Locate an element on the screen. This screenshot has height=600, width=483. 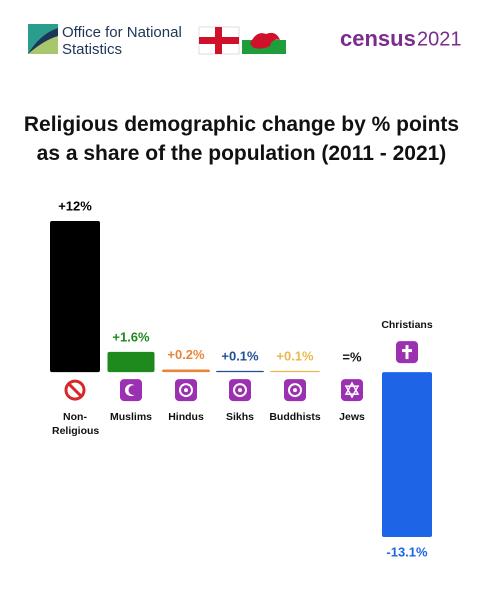
x-tick-label: Muslims is located at coordinates (130, 417).